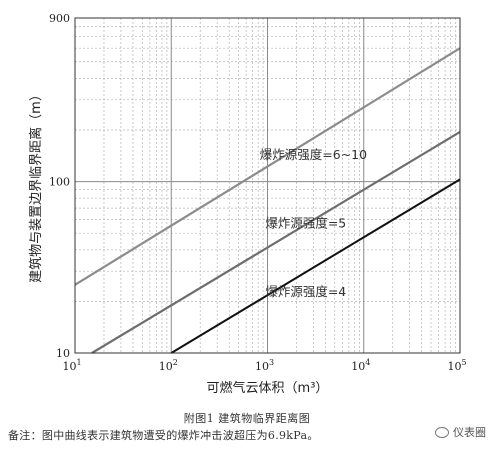 The width and height of the screenshot is (494, 452). What do you see at coordinates (163, 435) in the screenshot?
I see `figure-note: 备注：图中曲线表示建筑物遭受的爆炸冲击波超压为6.9kPa。` at bounding box center [163, 435].